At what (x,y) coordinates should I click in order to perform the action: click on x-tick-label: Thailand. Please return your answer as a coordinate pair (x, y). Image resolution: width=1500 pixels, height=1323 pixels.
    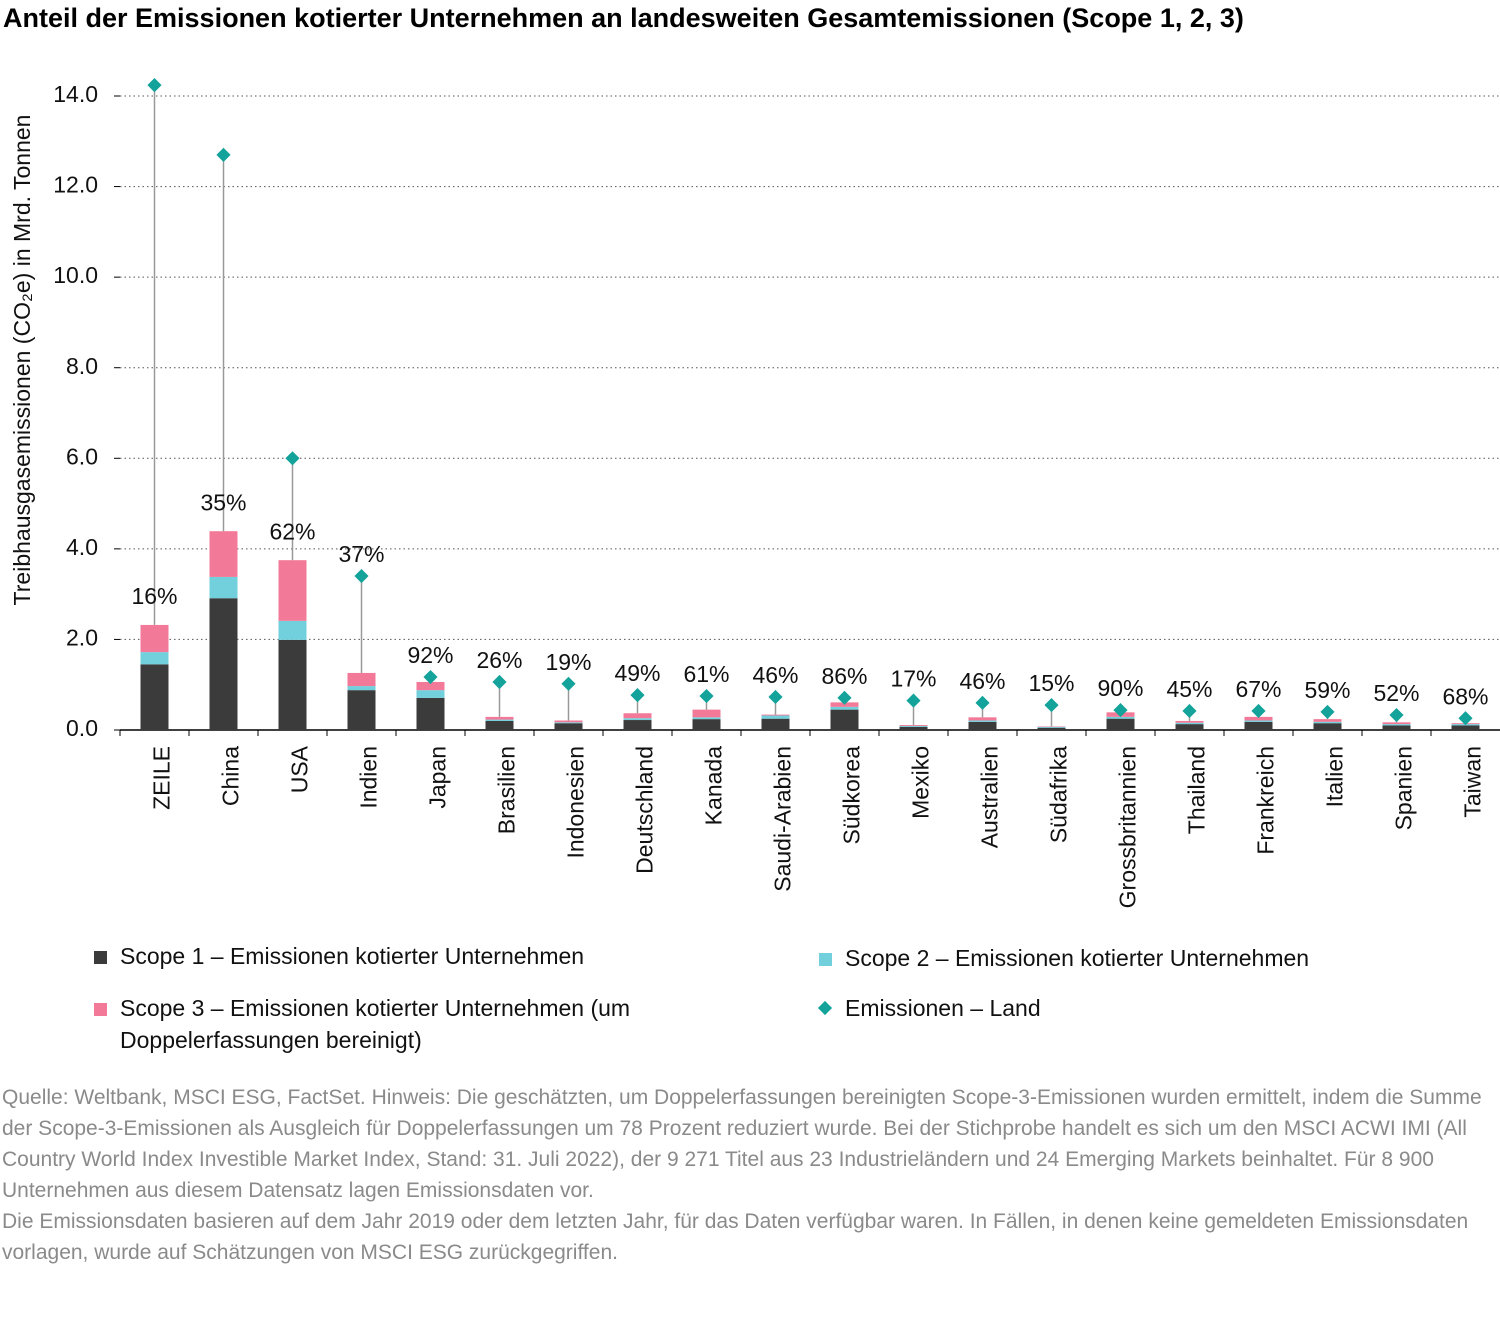
    Looking at the image, I should click on (1197, 790).